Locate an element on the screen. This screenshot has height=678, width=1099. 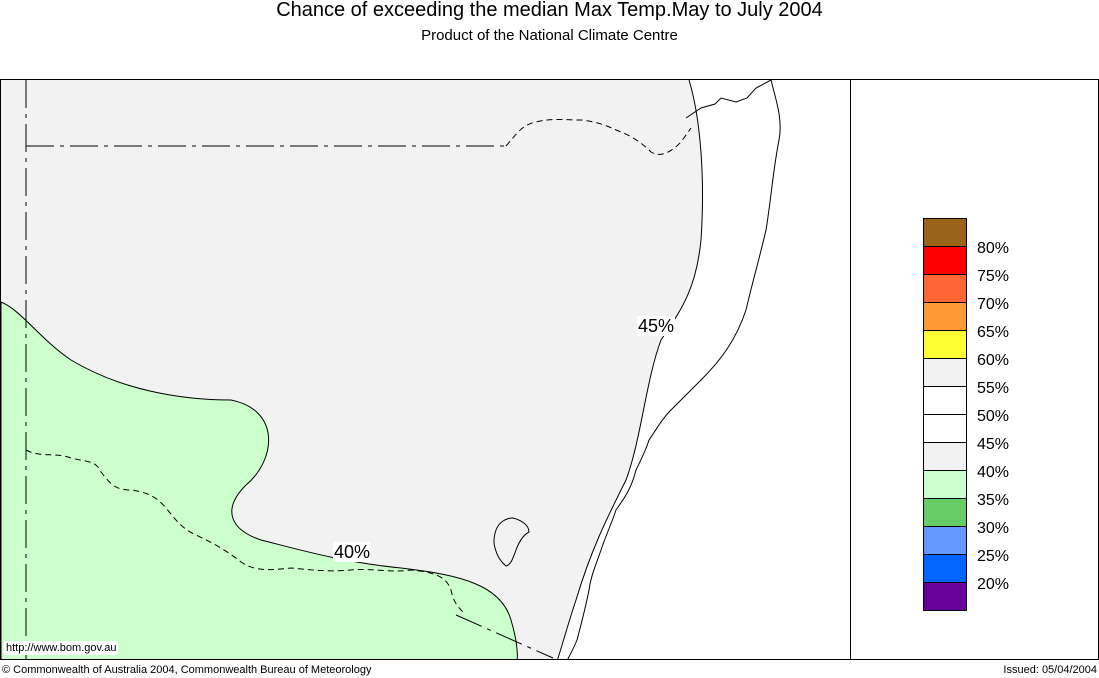
legend-colorbar is located at coordinates (945, 414).